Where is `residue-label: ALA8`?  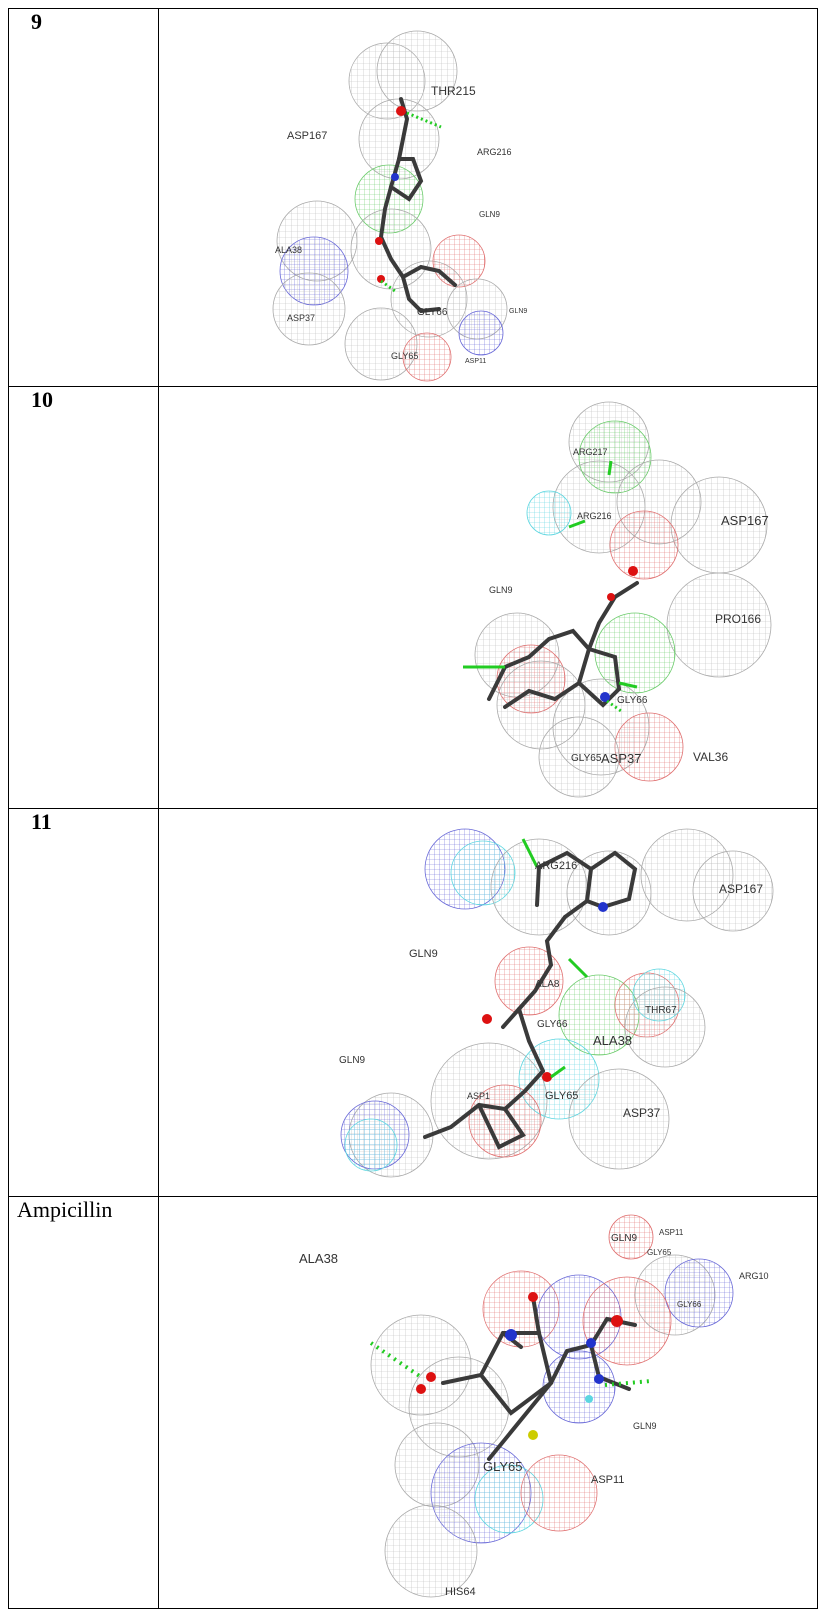
residue-label: ALA8 is located at coordinates (547, 984).